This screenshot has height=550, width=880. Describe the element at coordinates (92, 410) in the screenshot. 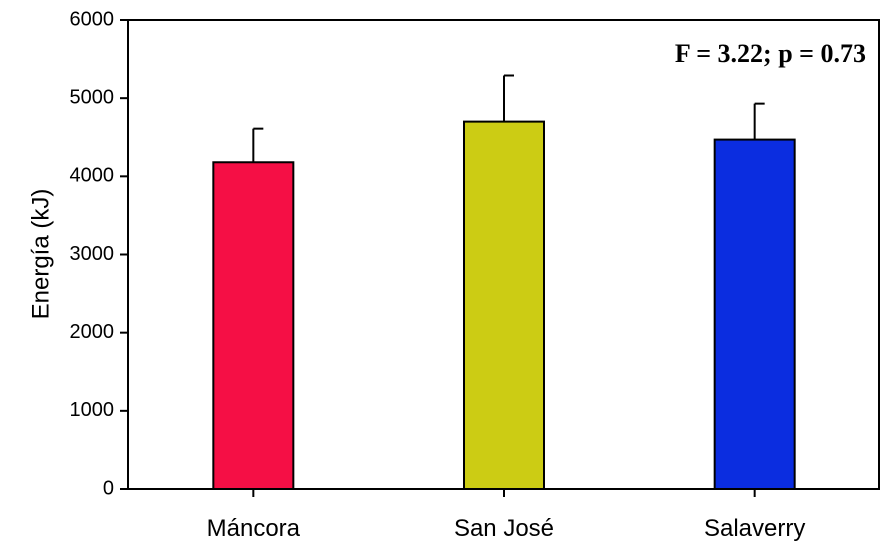

I see `y-tick-label: 1000` at that location.